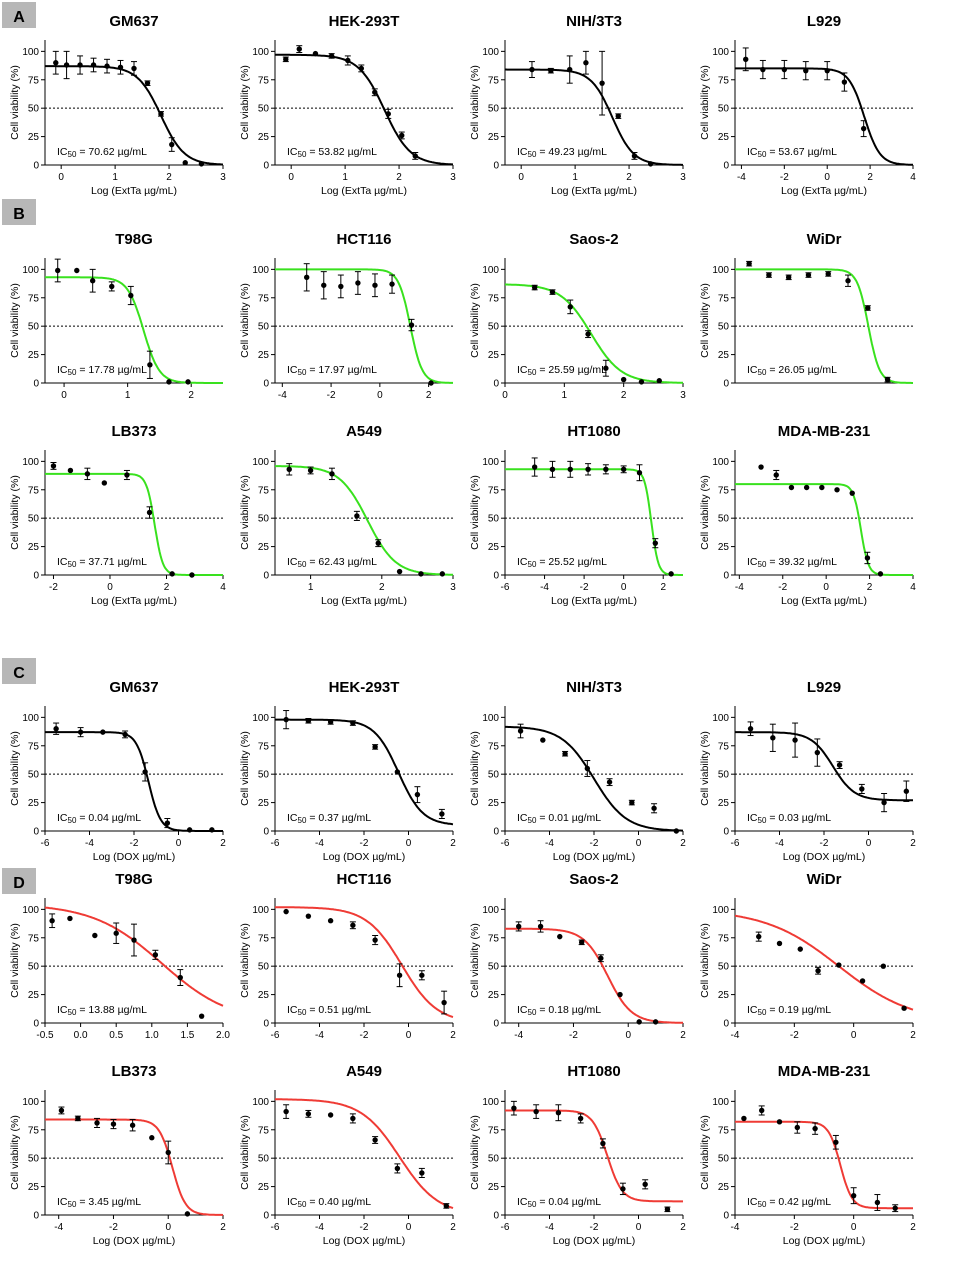 The width and height of the screenshot is (969, 1261). Describe the element at coordinates (720, 270) in the screenshot. I see `y-tick-label: 100` at that location.